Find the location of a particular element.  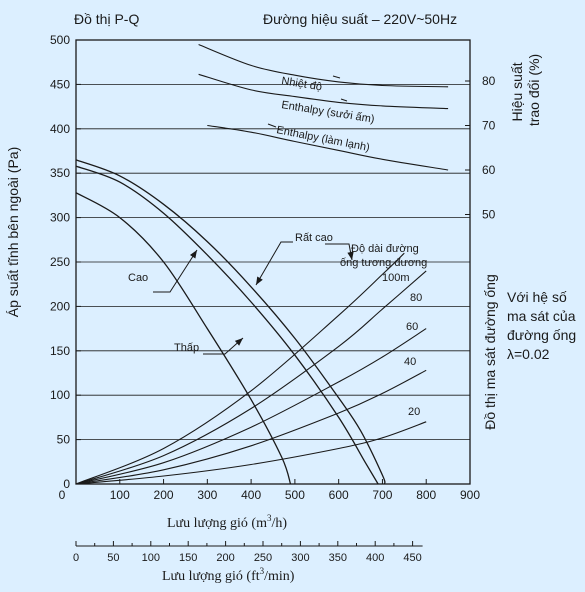

label-duct-length-line1: Độ dài đường is located at coordinates (385, 249).